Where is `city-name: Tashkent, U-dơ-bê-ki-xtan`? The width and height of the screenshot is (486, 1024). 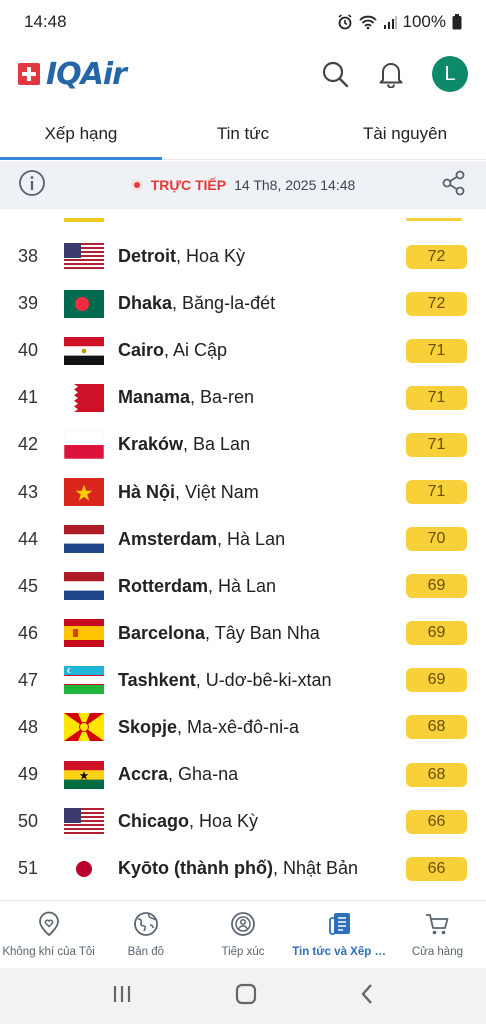 city-name: Tashkent, U-dơ-bê-ki-xtan is located at coordinates (225, 680).